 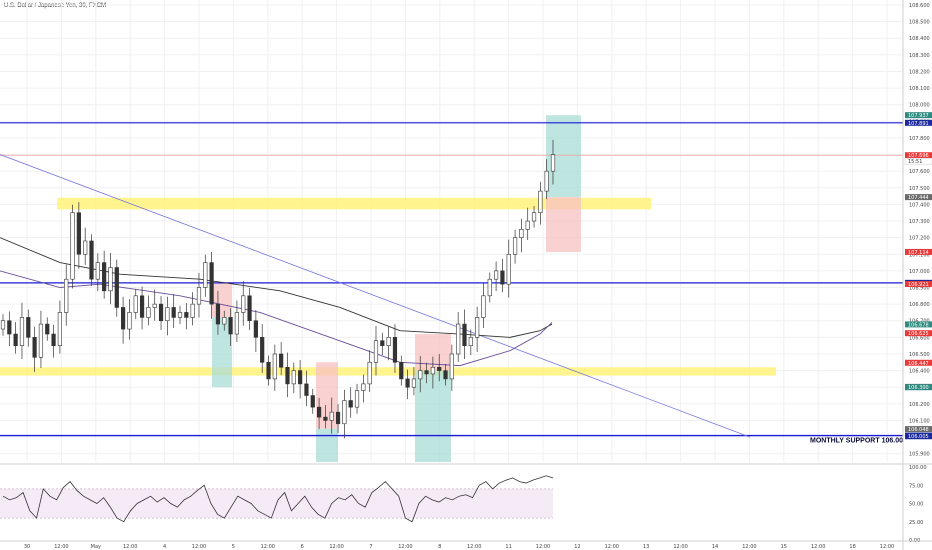 I want to click on price-tick-label: 108.600, so click(x=919, y=6).